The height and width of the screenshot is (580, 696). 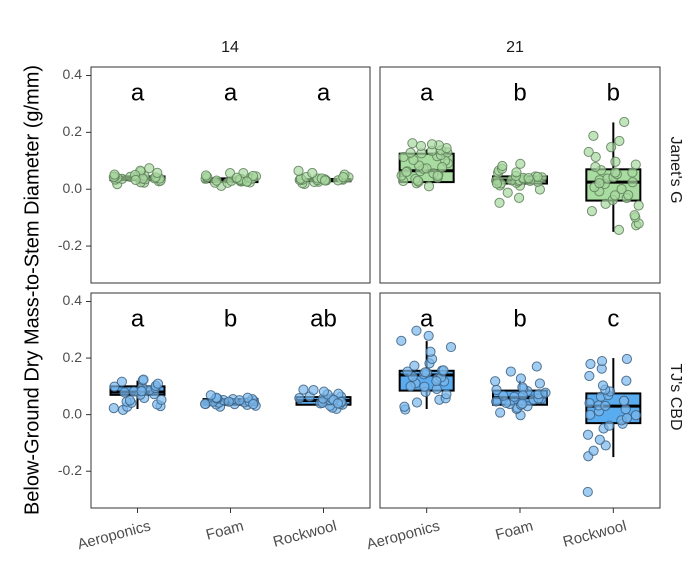 I want to click on significance-letter-col14-tj-s-cbd-foam: b, so click(x=230, y=318).